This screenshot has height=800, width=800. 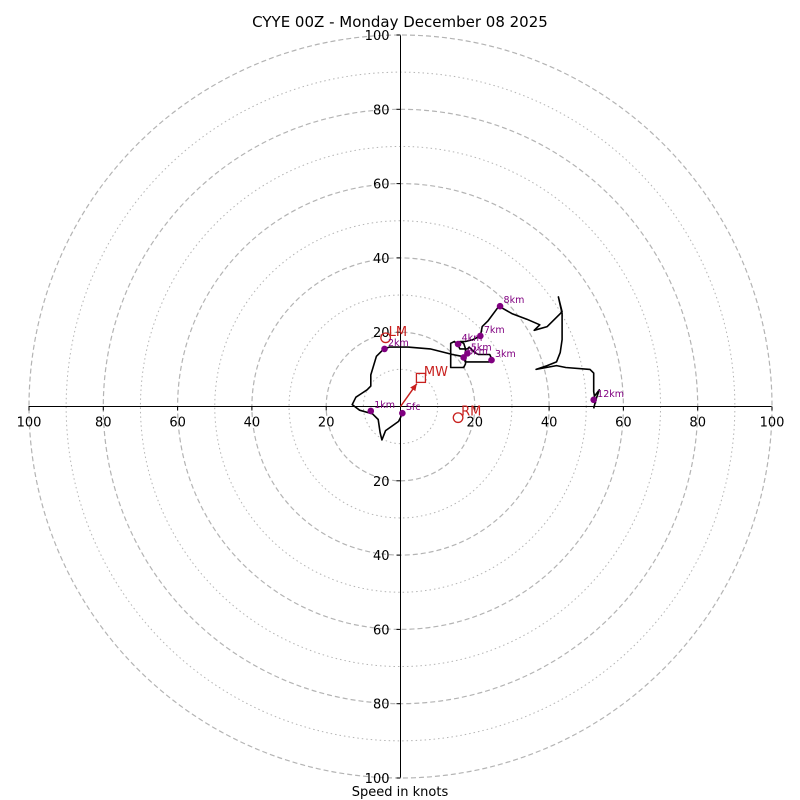 What do you see at coordinates (500, 306) in the screenshot?
I see `height-point-8km` at bounding box center [500, 306].